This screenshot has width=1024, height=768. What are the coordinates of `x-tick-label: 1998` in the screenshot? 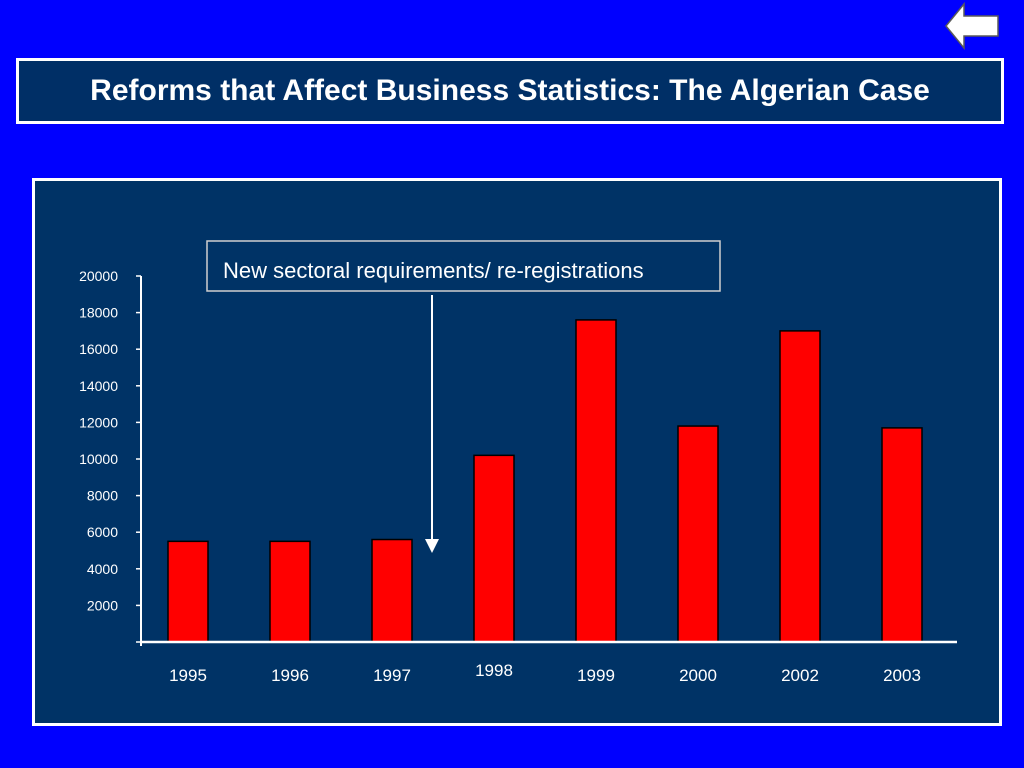 It's located at (494, 670).